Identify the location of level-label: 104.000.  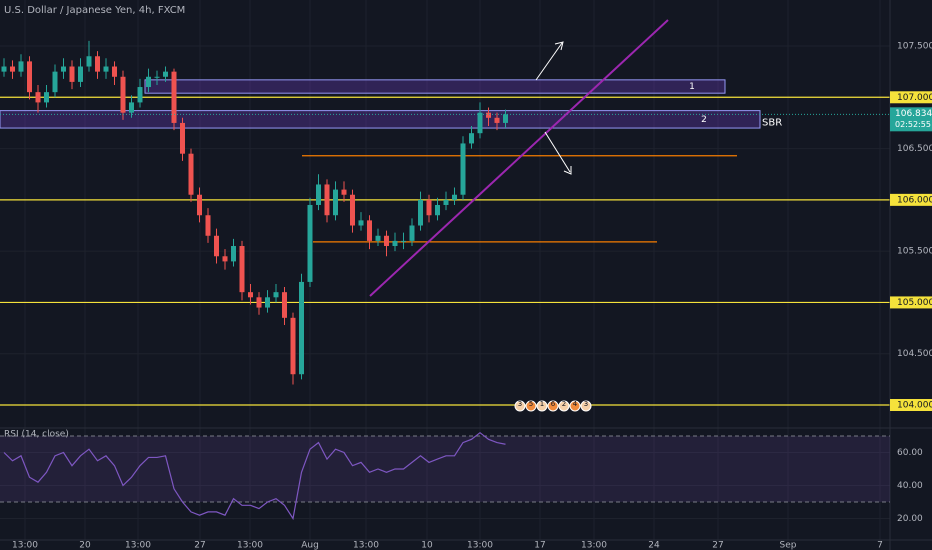
(914, 406).